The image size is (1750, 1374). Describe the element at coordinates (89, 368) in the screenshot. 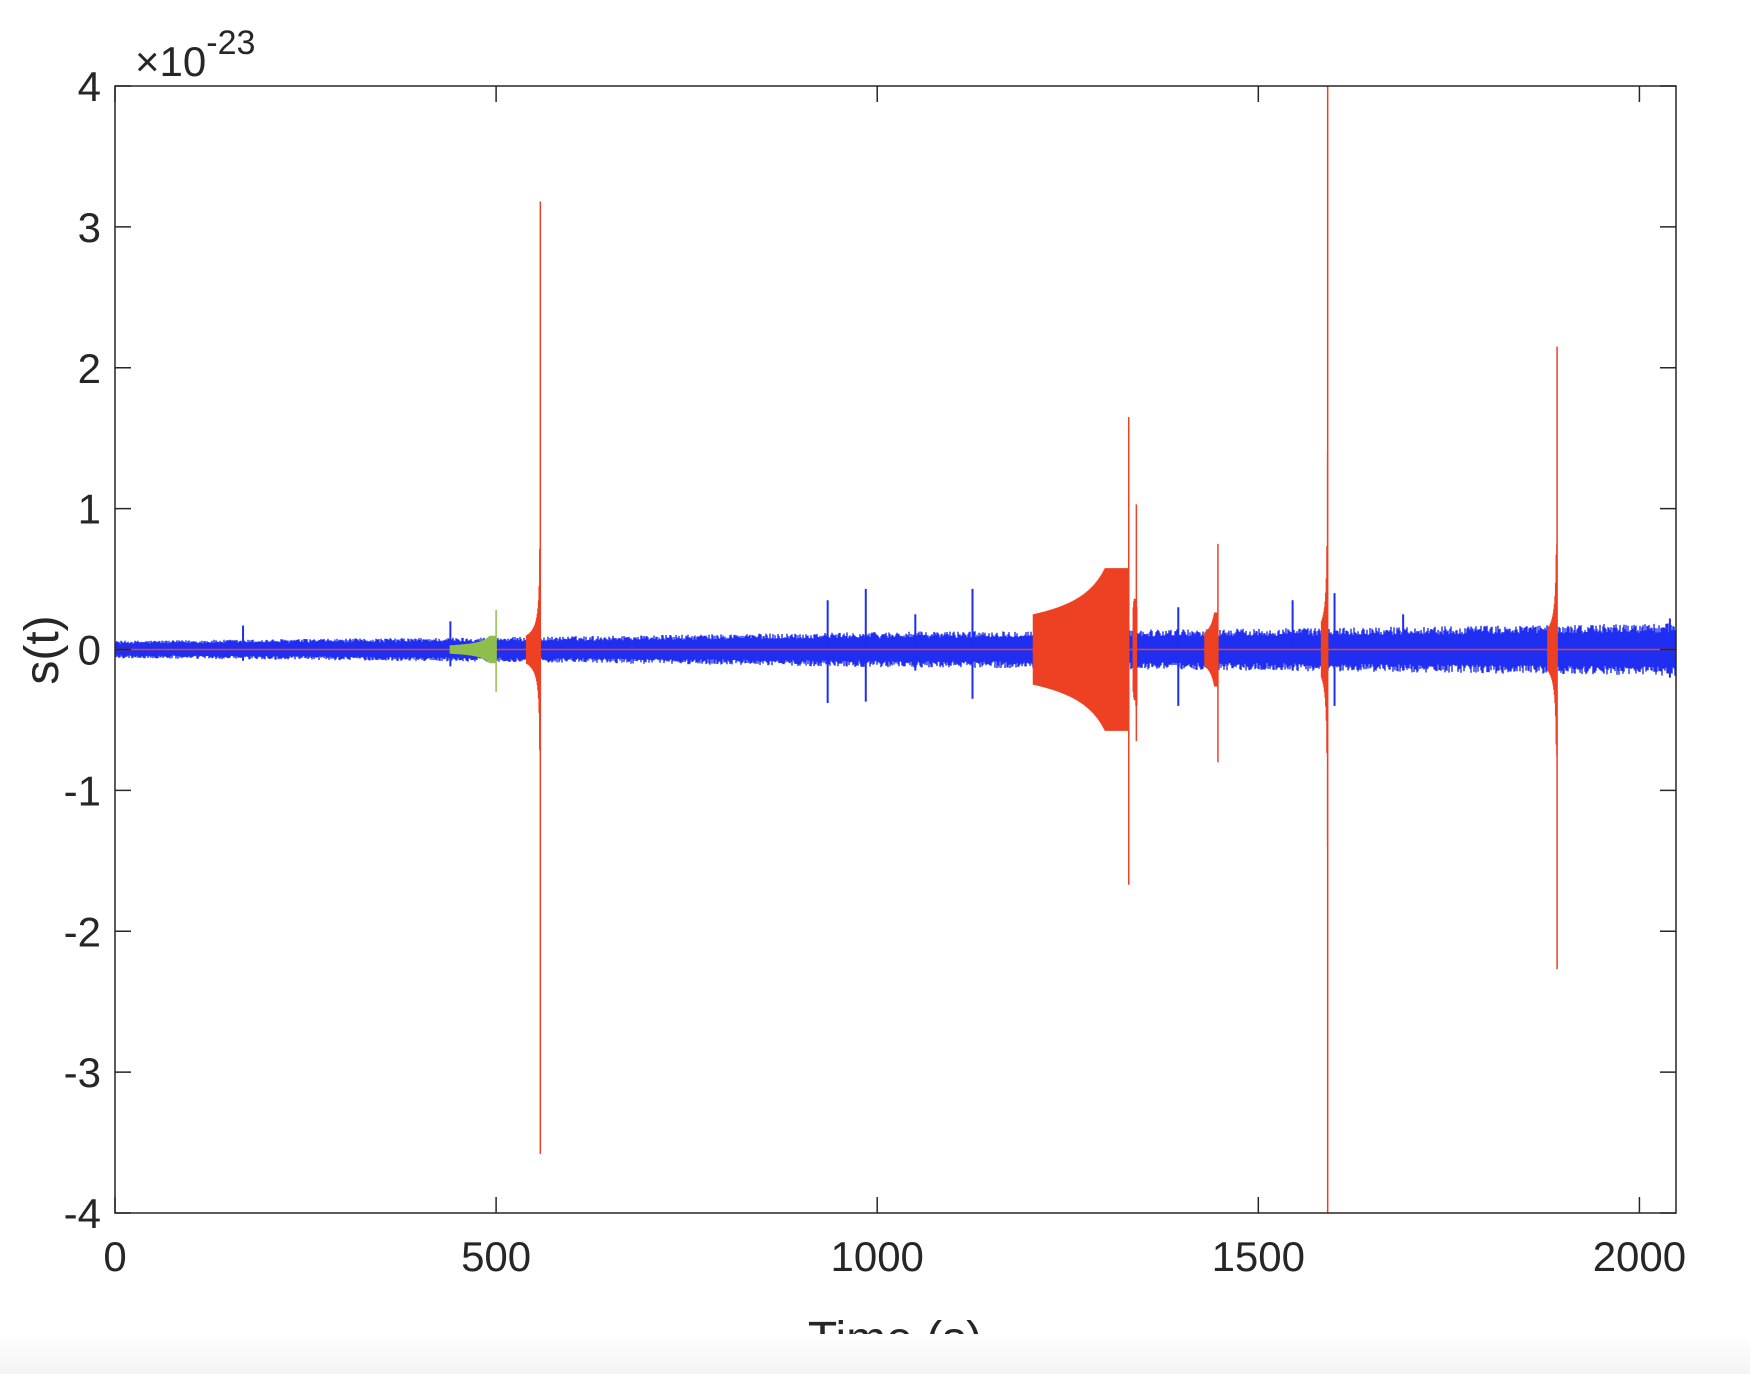

I see `y-tick-label: 2` at that location.